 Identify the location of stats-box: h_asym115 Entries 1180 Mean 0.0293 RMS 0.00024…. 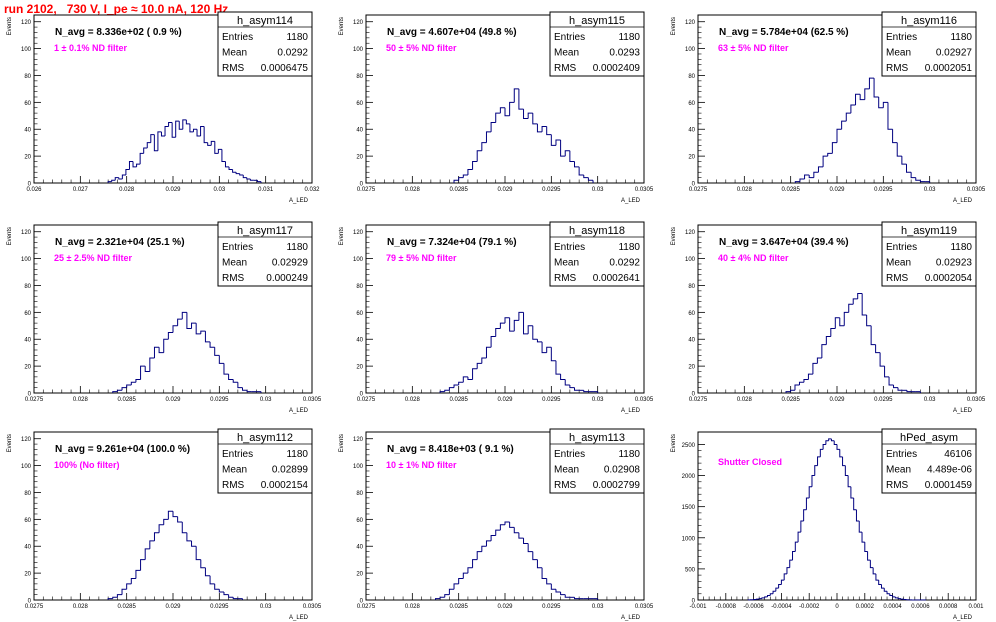
(597, 44).